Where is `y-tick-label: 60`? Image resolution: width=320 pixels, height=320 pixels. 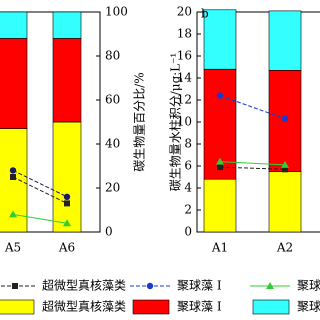 y-tick-label: 60 is located at coordinates (112, 100).